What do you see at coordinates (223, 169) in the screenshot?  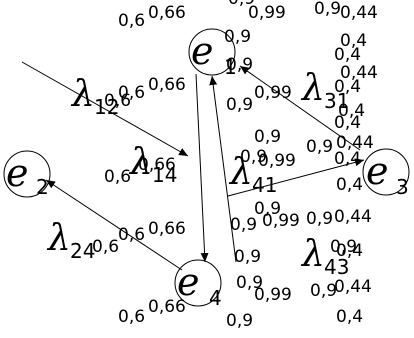 I see `arrow-l41` at bounding box center [223, 169].